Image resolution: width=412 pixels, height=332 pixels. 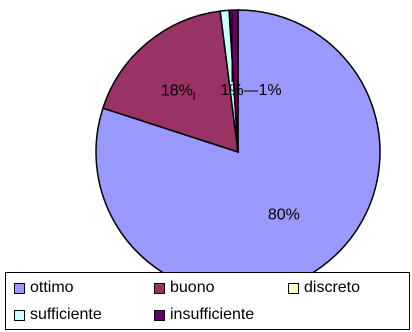 I want to click on legend-item-ottimo: ottimo, so click(x=44, y=288).